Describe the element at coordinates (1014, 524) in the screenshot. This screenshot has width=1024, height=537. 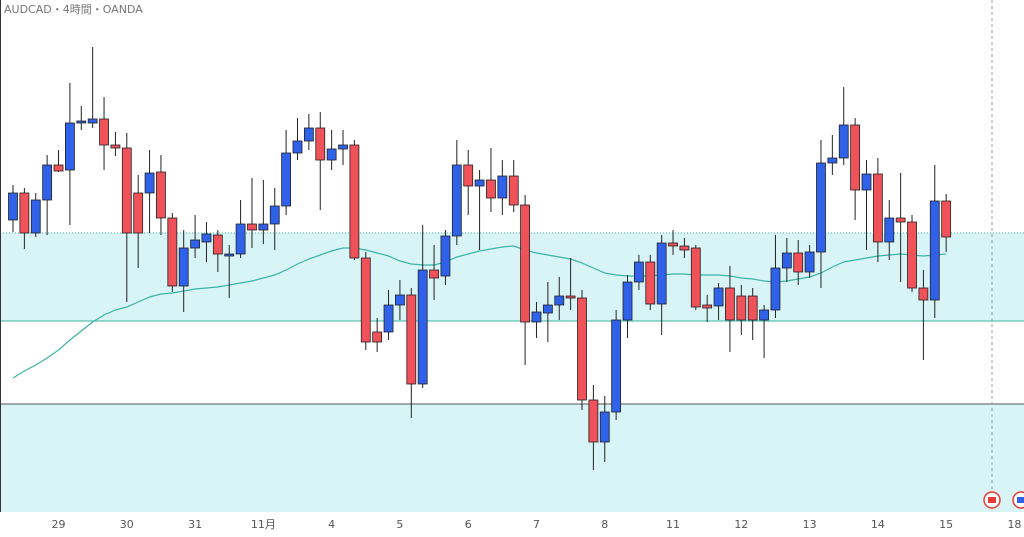
I see `x-tick-label: 18` at that location.